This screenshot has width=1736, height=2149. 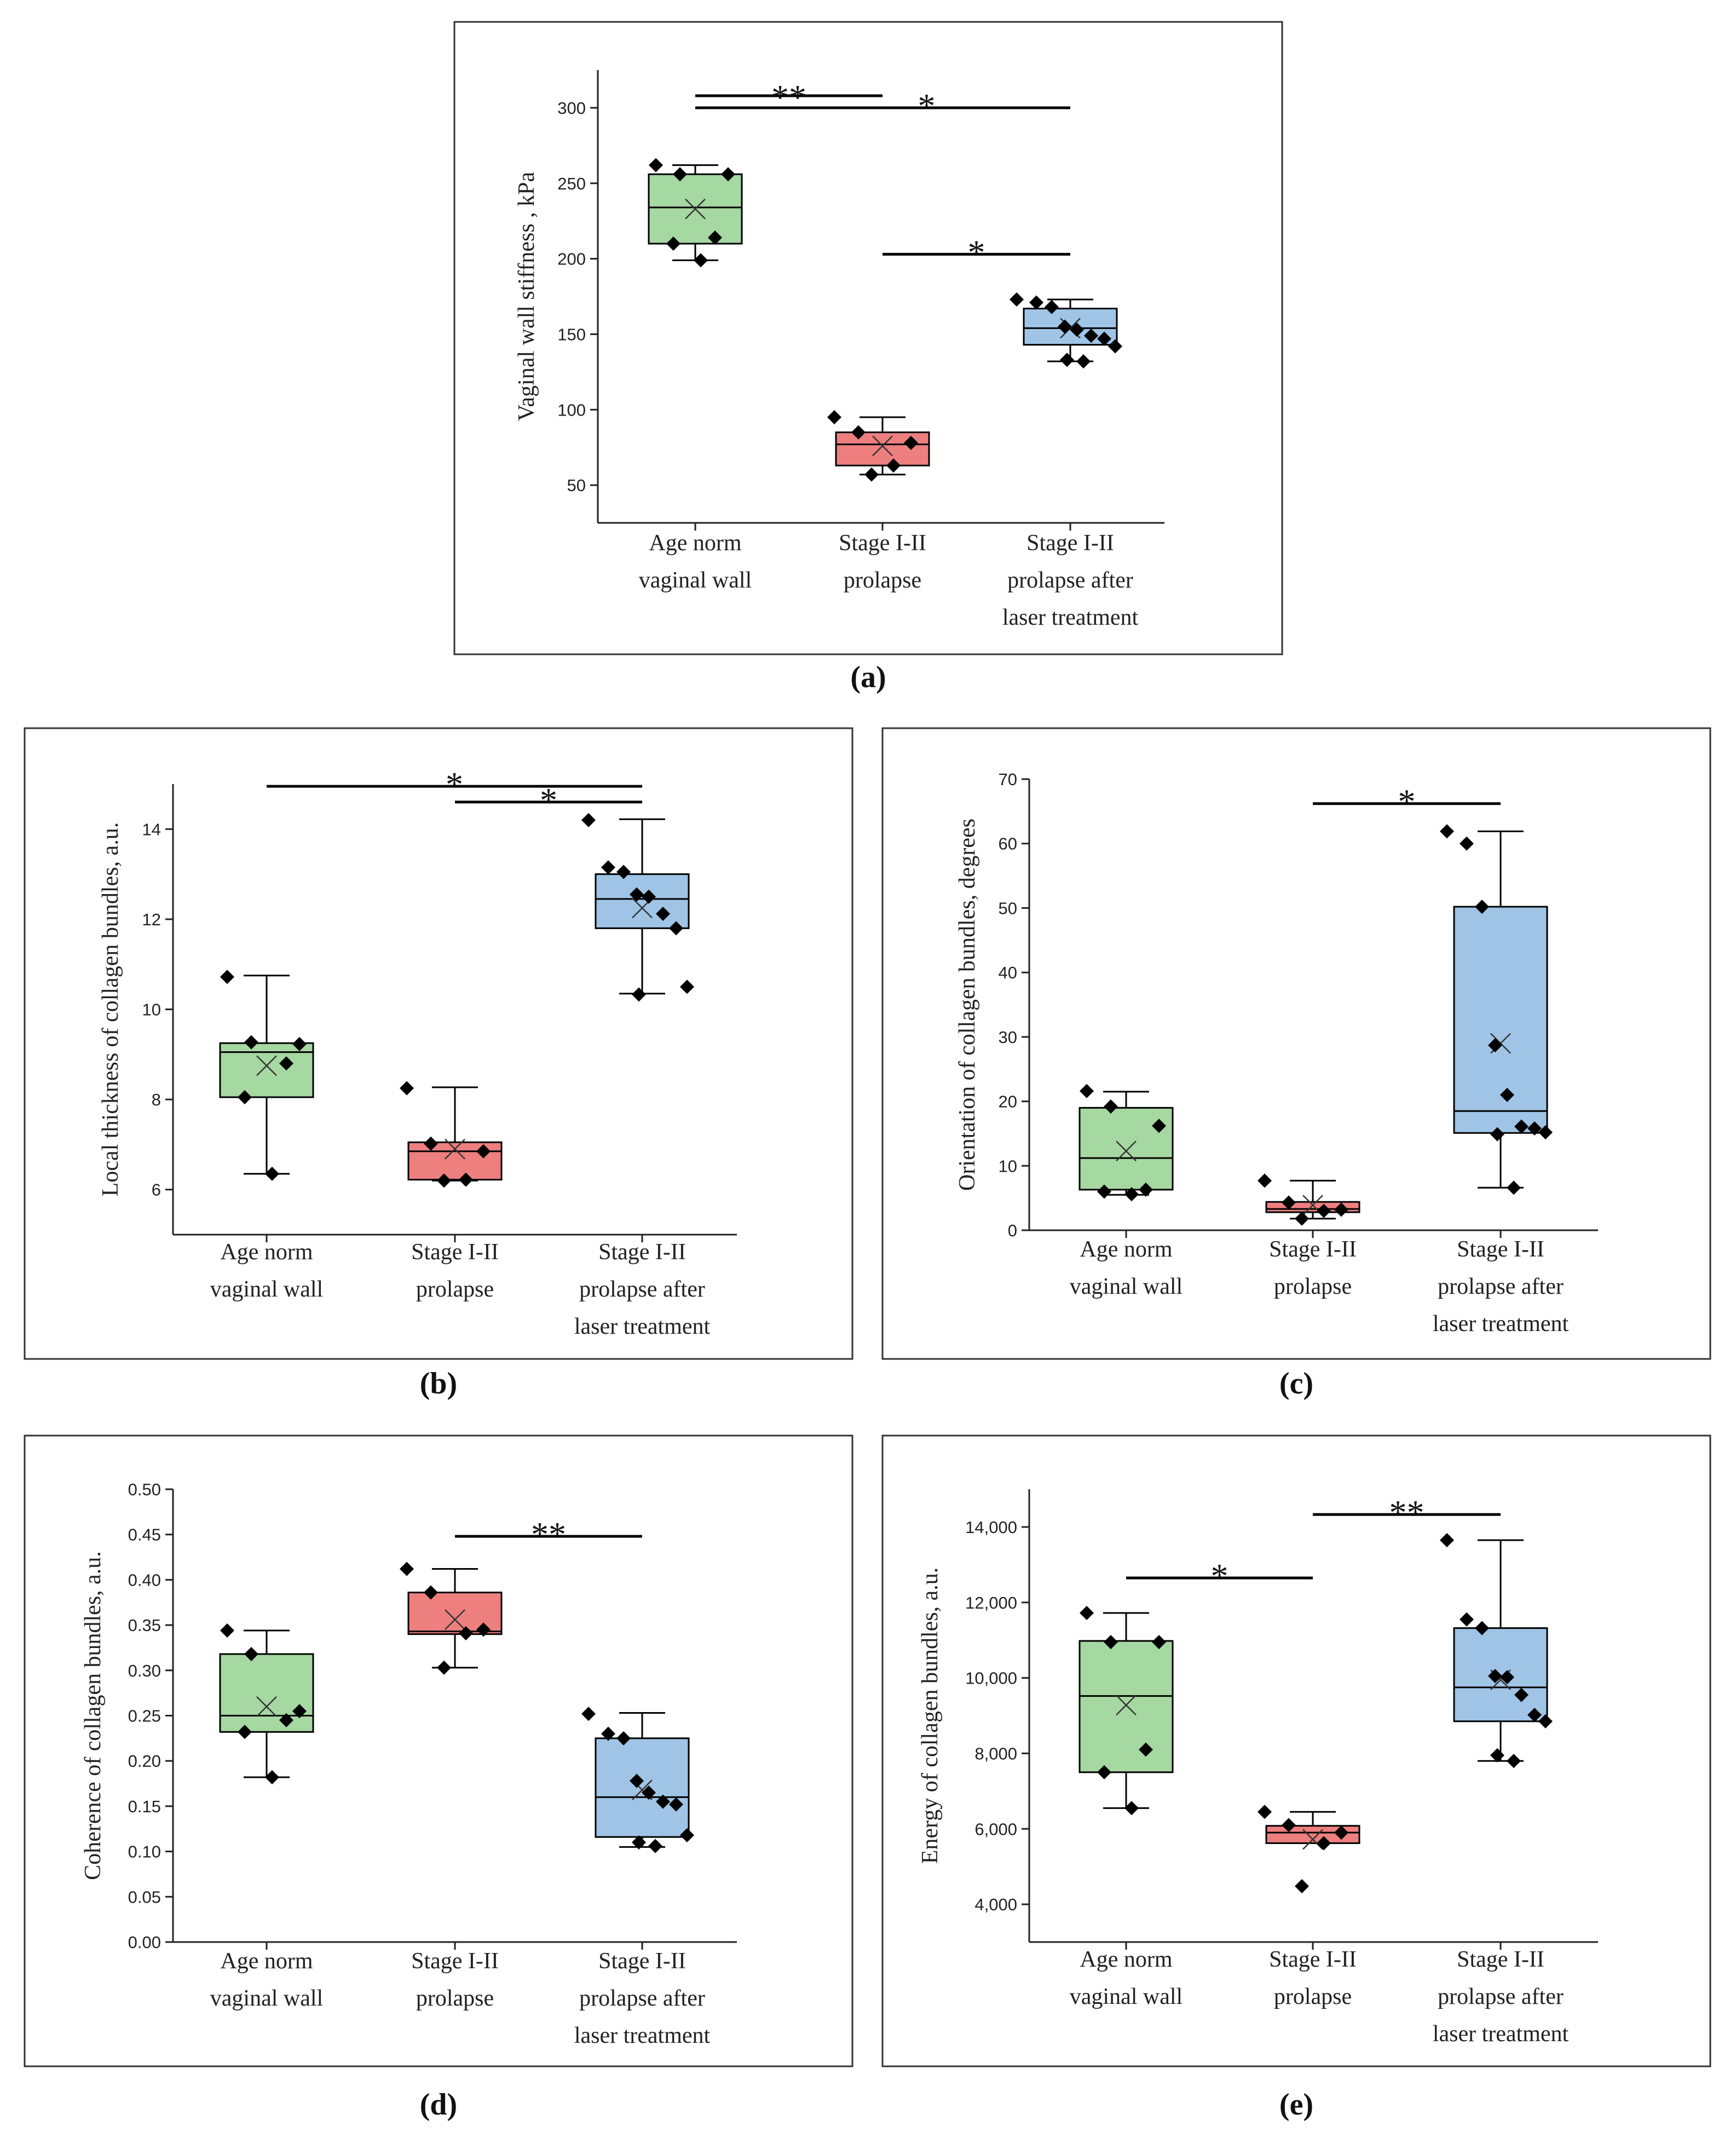 What do you see at coordinates (571, 409) in the screenshot?
I see `y-tick-label: 100` at bounding box center [571, 409].